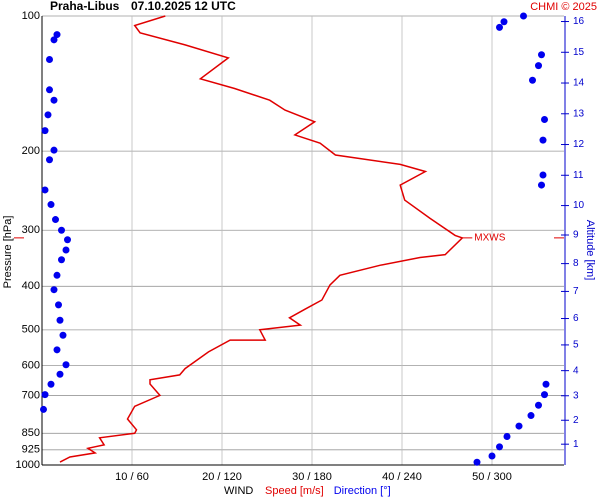  Describe the element at coordinates (576, 263) in the screenshot. I see `y2-tick-label: 8` at that location.